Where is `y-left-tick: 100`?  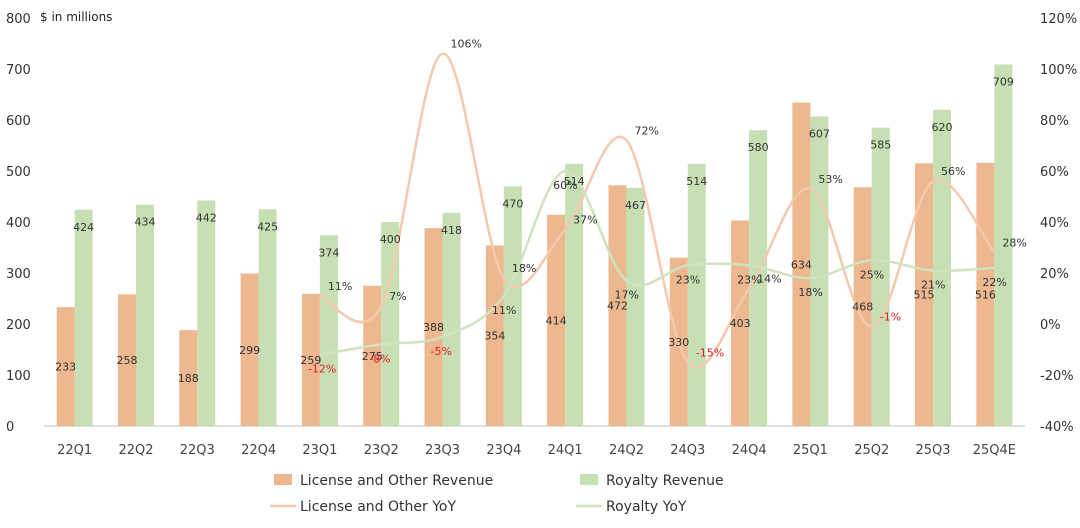
y-left-tick: 100 is located at coordinates (18, 376).